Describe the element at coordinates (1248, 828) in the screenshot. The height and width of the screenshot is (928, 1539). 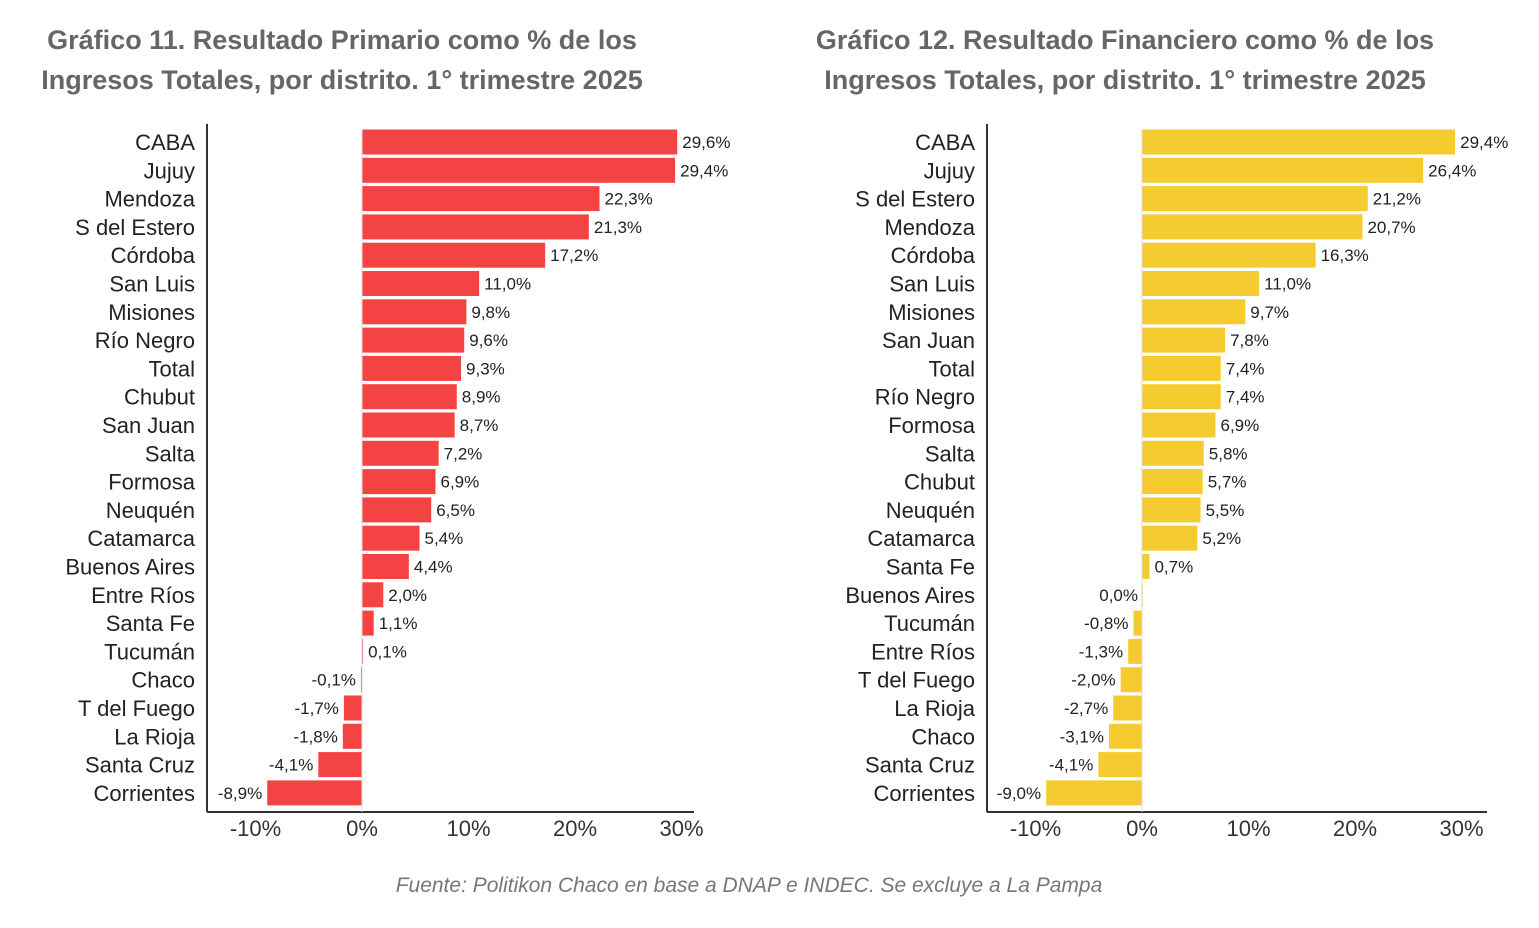
I see `financiero-x-tick-label: 10%` at that location.